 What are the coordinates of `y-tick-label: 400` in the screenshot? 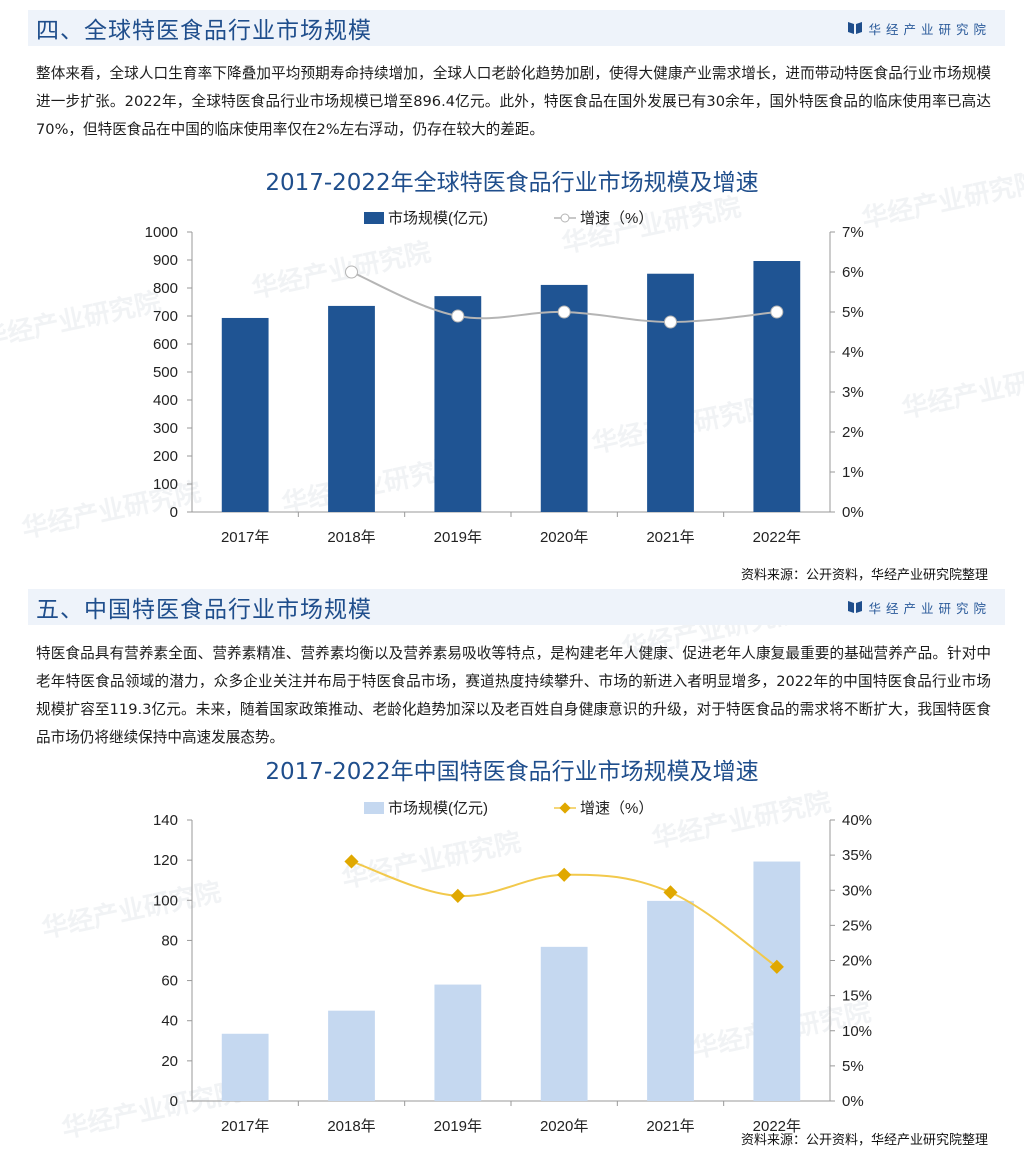 It's located at (165, 400).